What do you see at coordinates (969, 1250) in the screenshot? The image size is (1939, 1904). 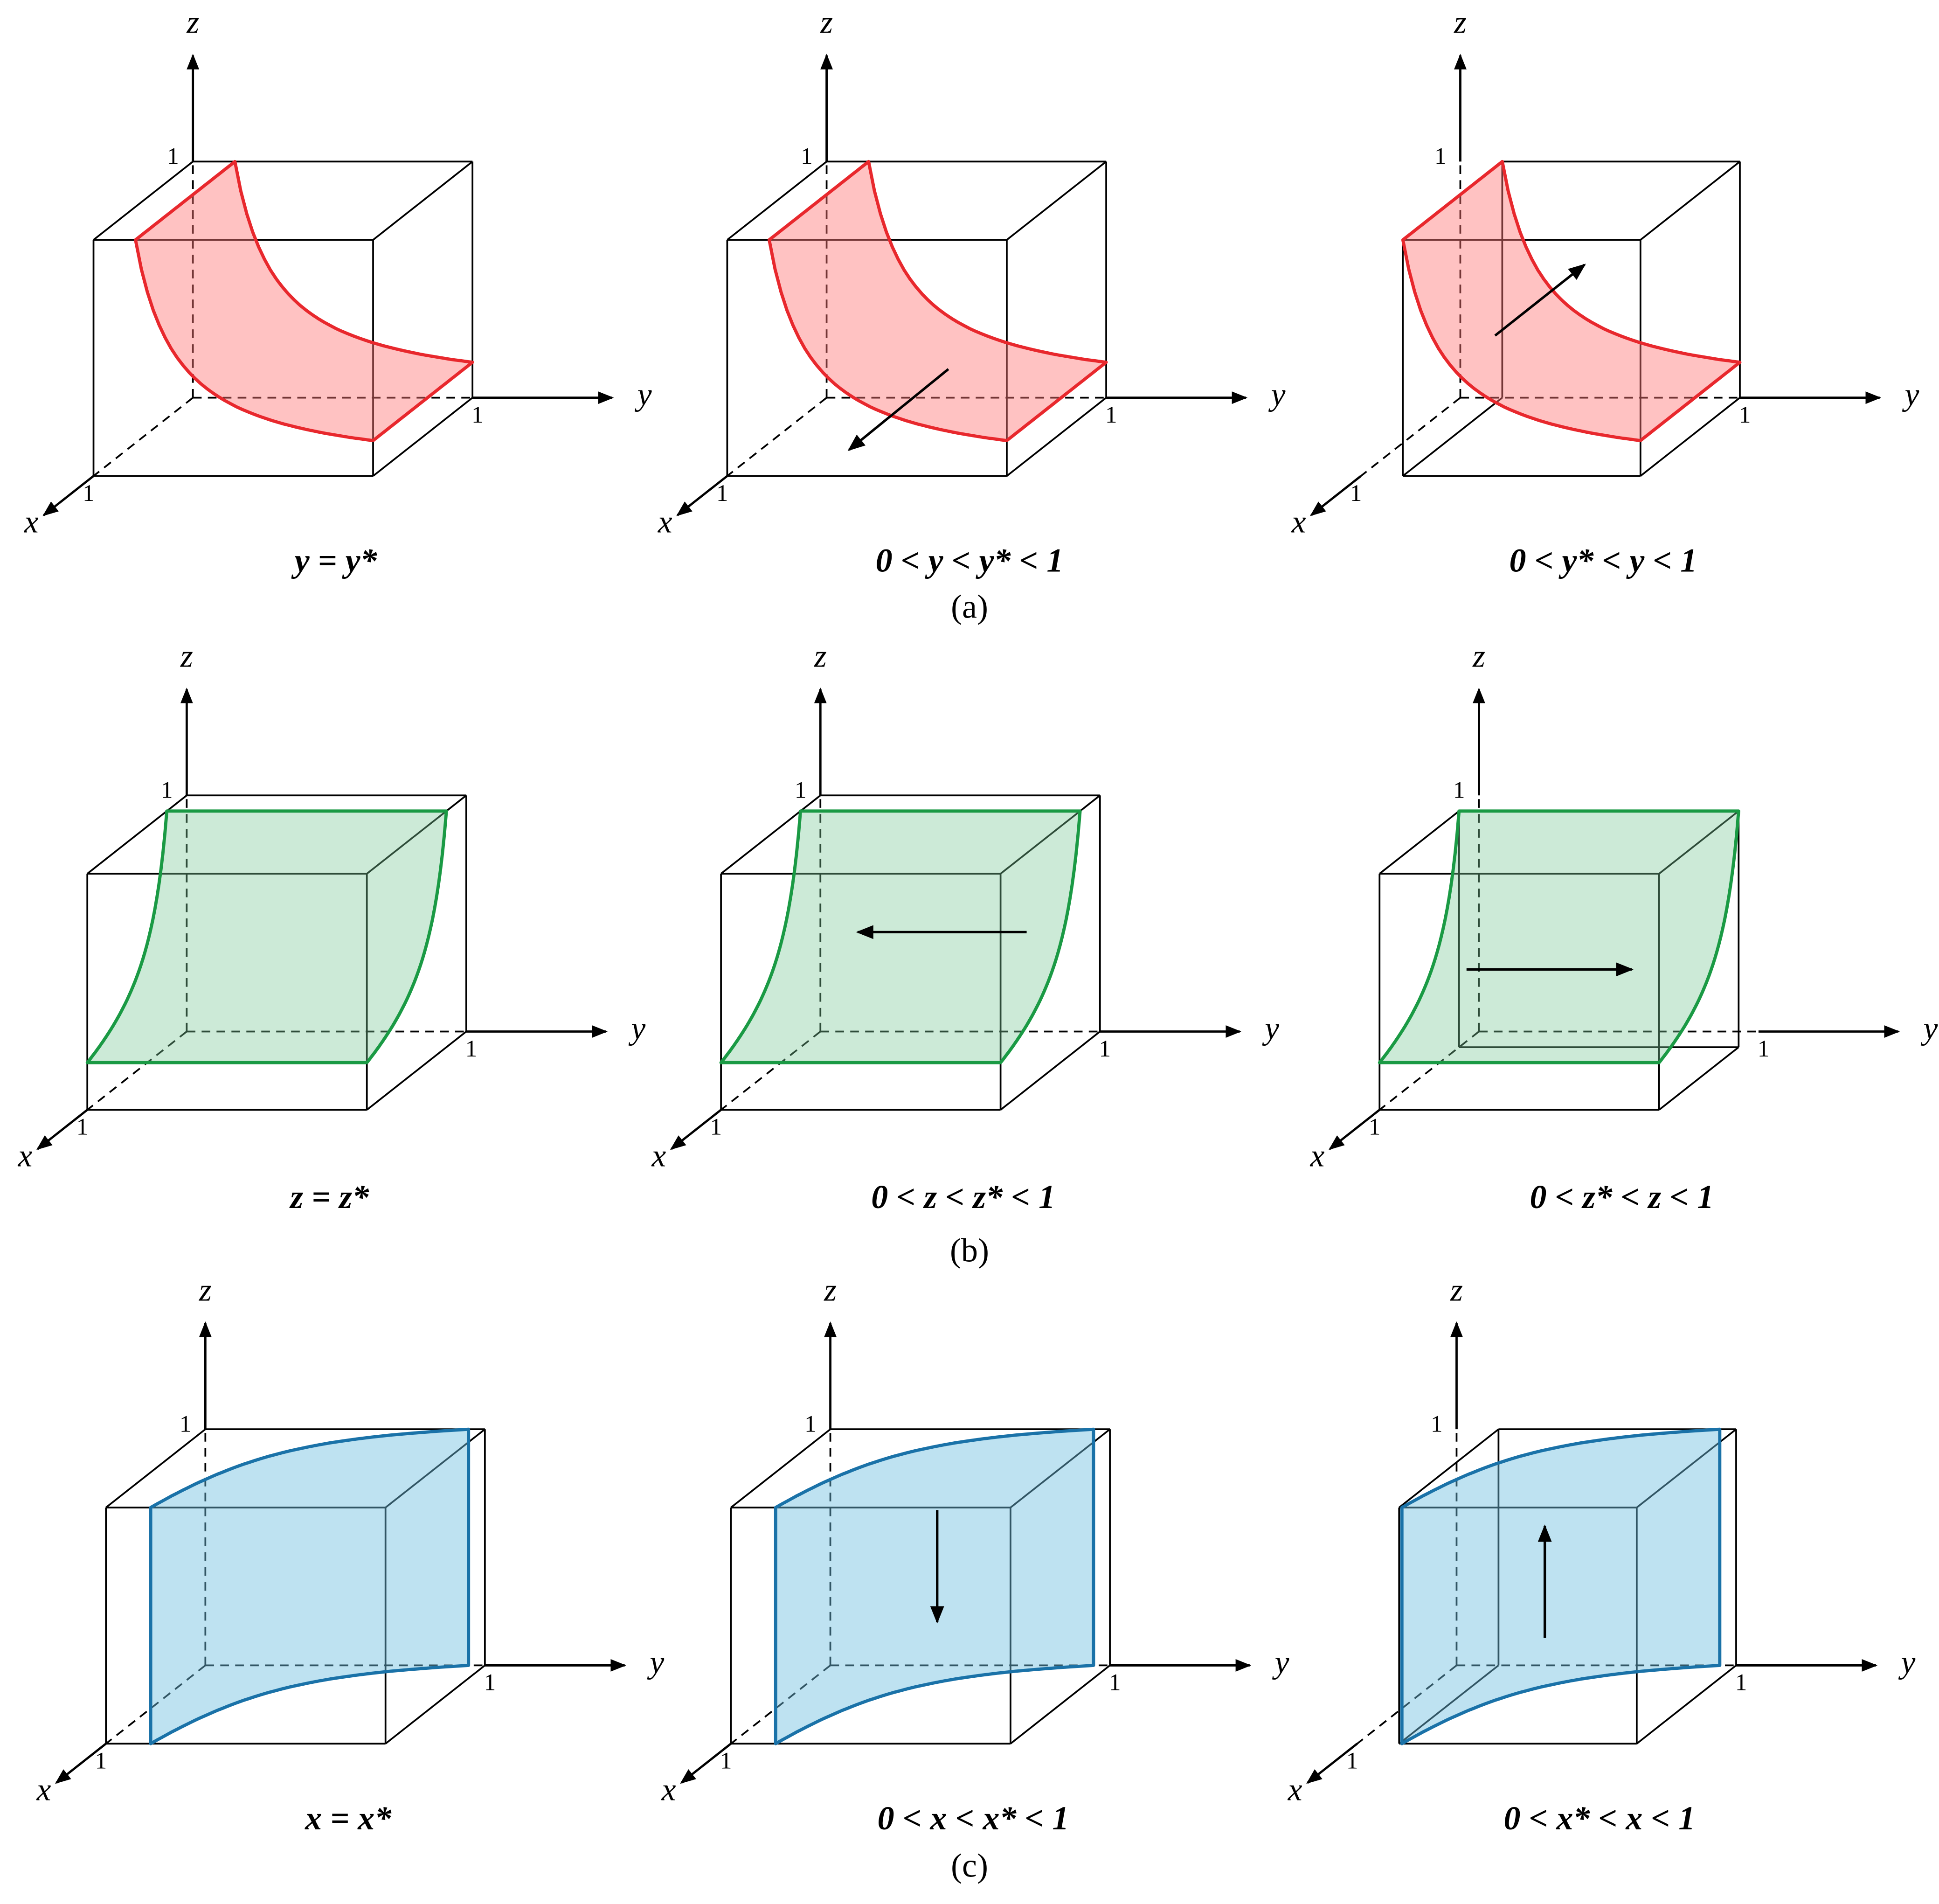 I see `row-label: (b)` at bounding box center [969, 1250].